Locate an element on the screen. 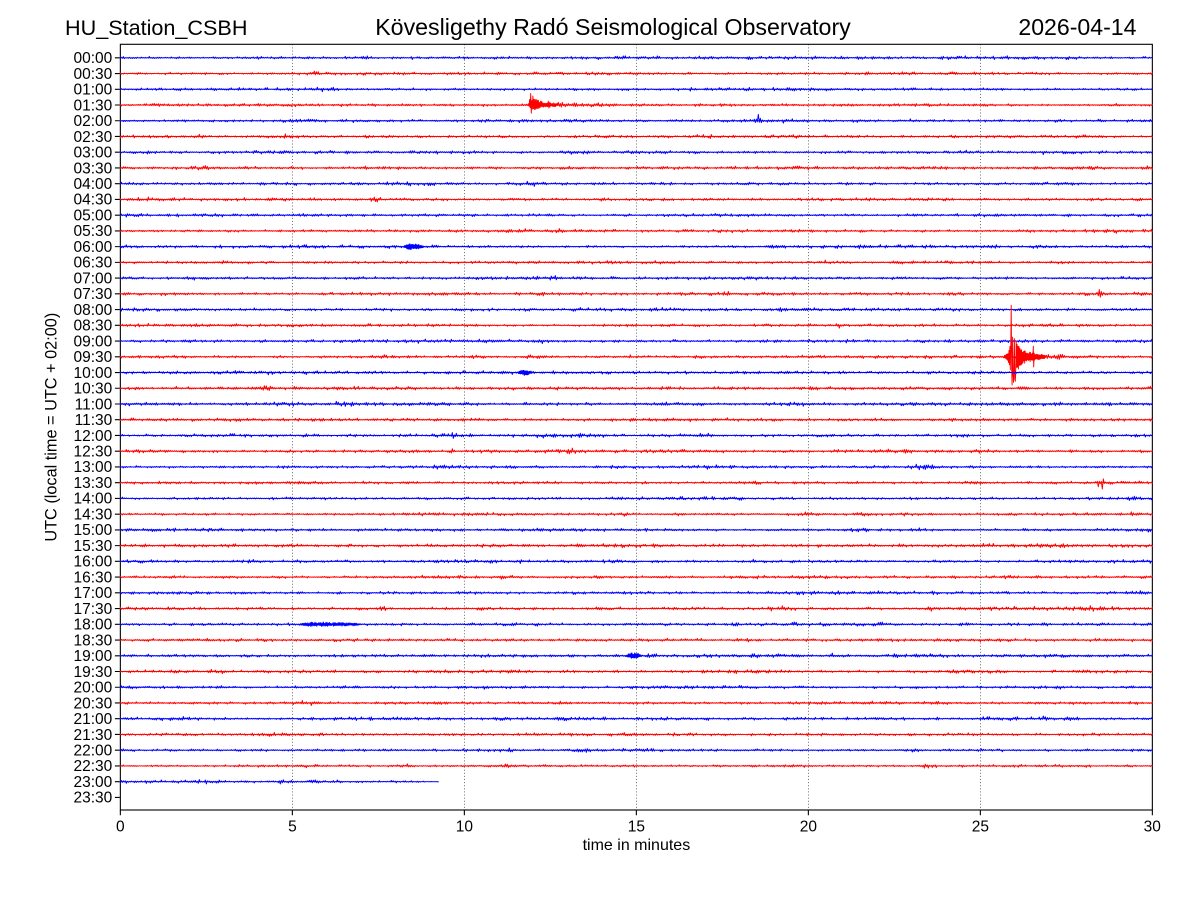 The image size is (1200, 905). svg-text: 10:00 is located at coordinates (93, 373).